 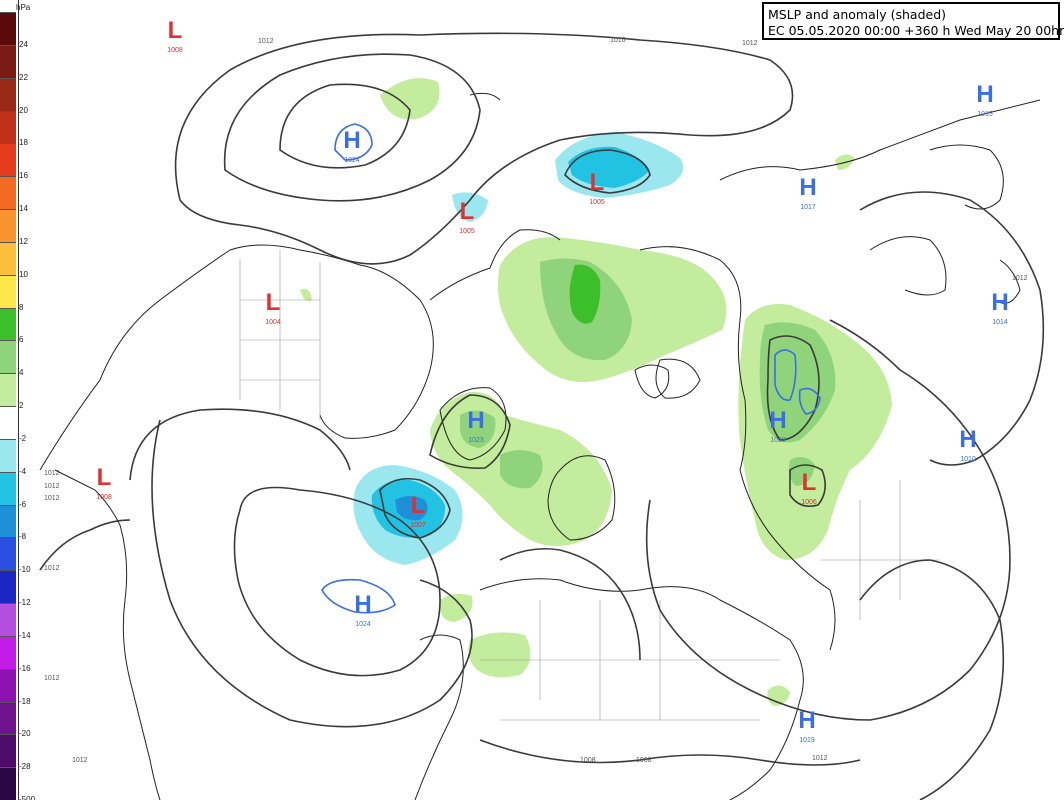 I want to click on center-value: 1004, so click(x=273, y=322).